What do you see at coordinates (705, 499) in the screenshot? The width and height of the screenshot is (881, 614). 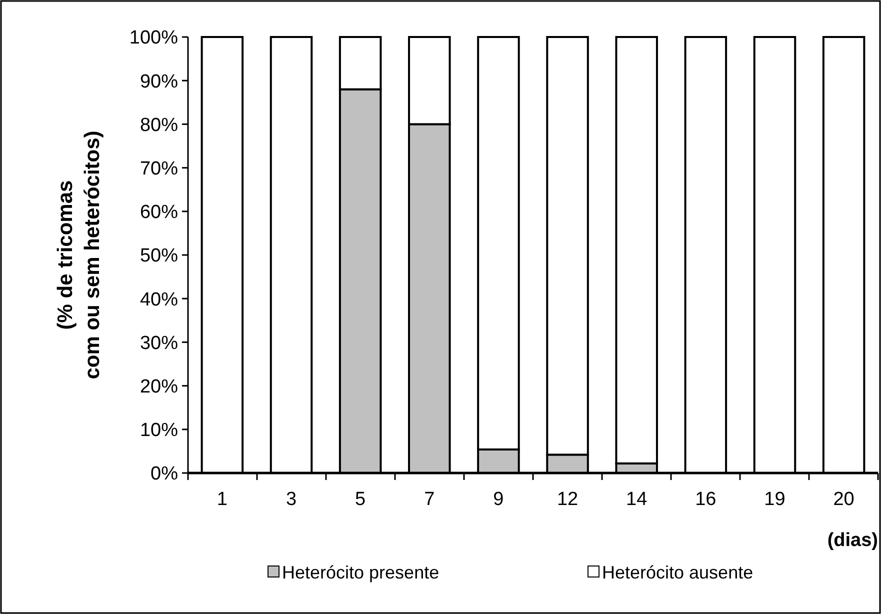 I see `x-tick-label: 16` at bounding box center [705, 499].